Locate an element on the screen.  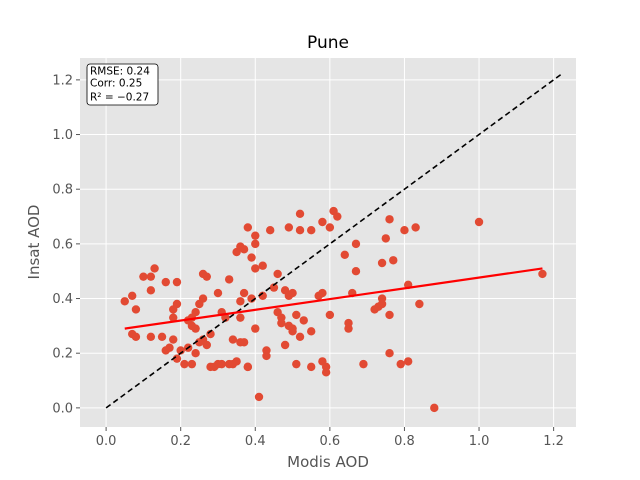
stats-box-frame is located at coordinates (122, 84).